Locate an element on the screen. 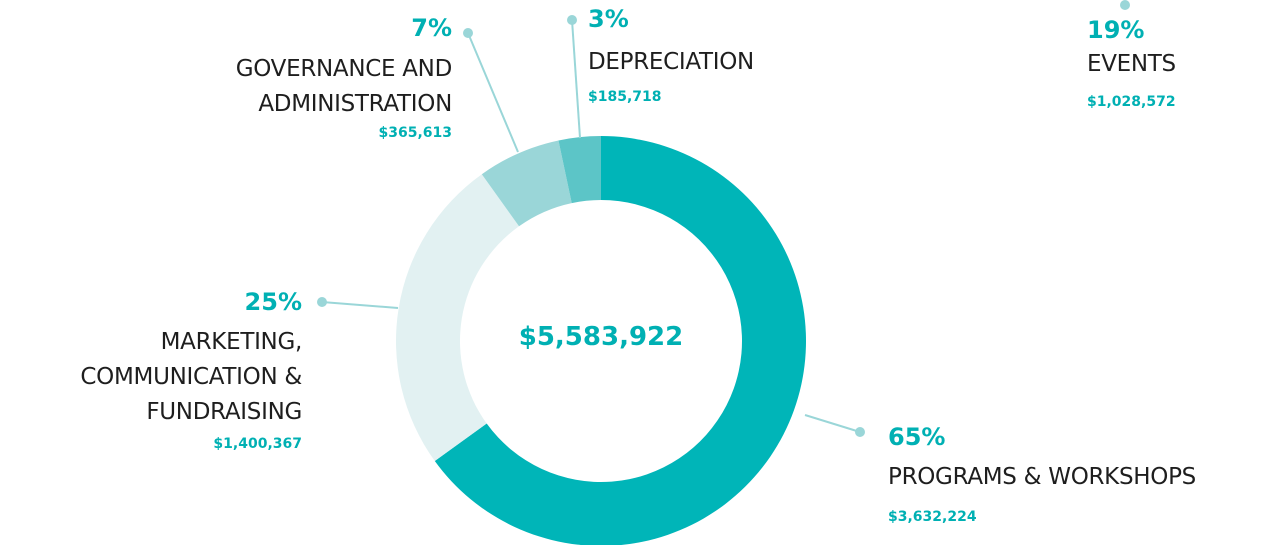 The image size is (1281, 545). category-label: PROGRAMS & WORKSHOPS is located at coordinates (1042, 477).